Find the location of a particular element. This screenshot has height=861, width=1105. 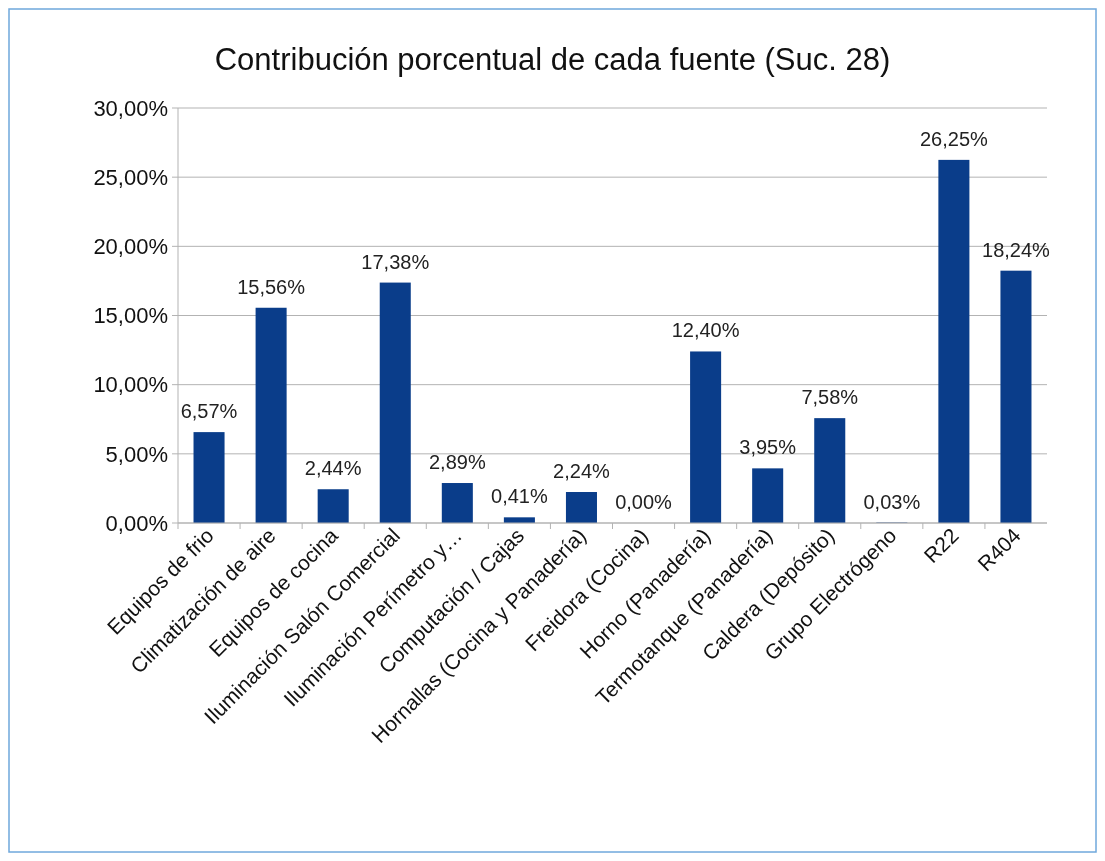

data-label: 2,24% is located at coordinates (582, 471).